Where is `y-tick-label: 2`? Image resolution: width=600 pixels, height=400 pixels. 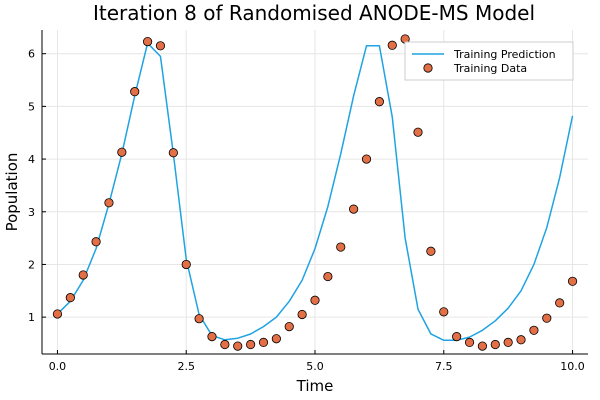 y-tick-label: 2 is located at coordinates (31, 264).